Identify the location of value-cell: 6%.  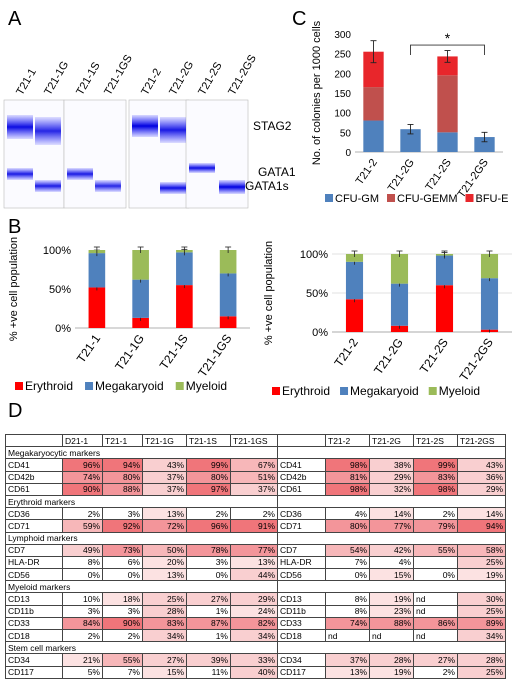
(122, 562).